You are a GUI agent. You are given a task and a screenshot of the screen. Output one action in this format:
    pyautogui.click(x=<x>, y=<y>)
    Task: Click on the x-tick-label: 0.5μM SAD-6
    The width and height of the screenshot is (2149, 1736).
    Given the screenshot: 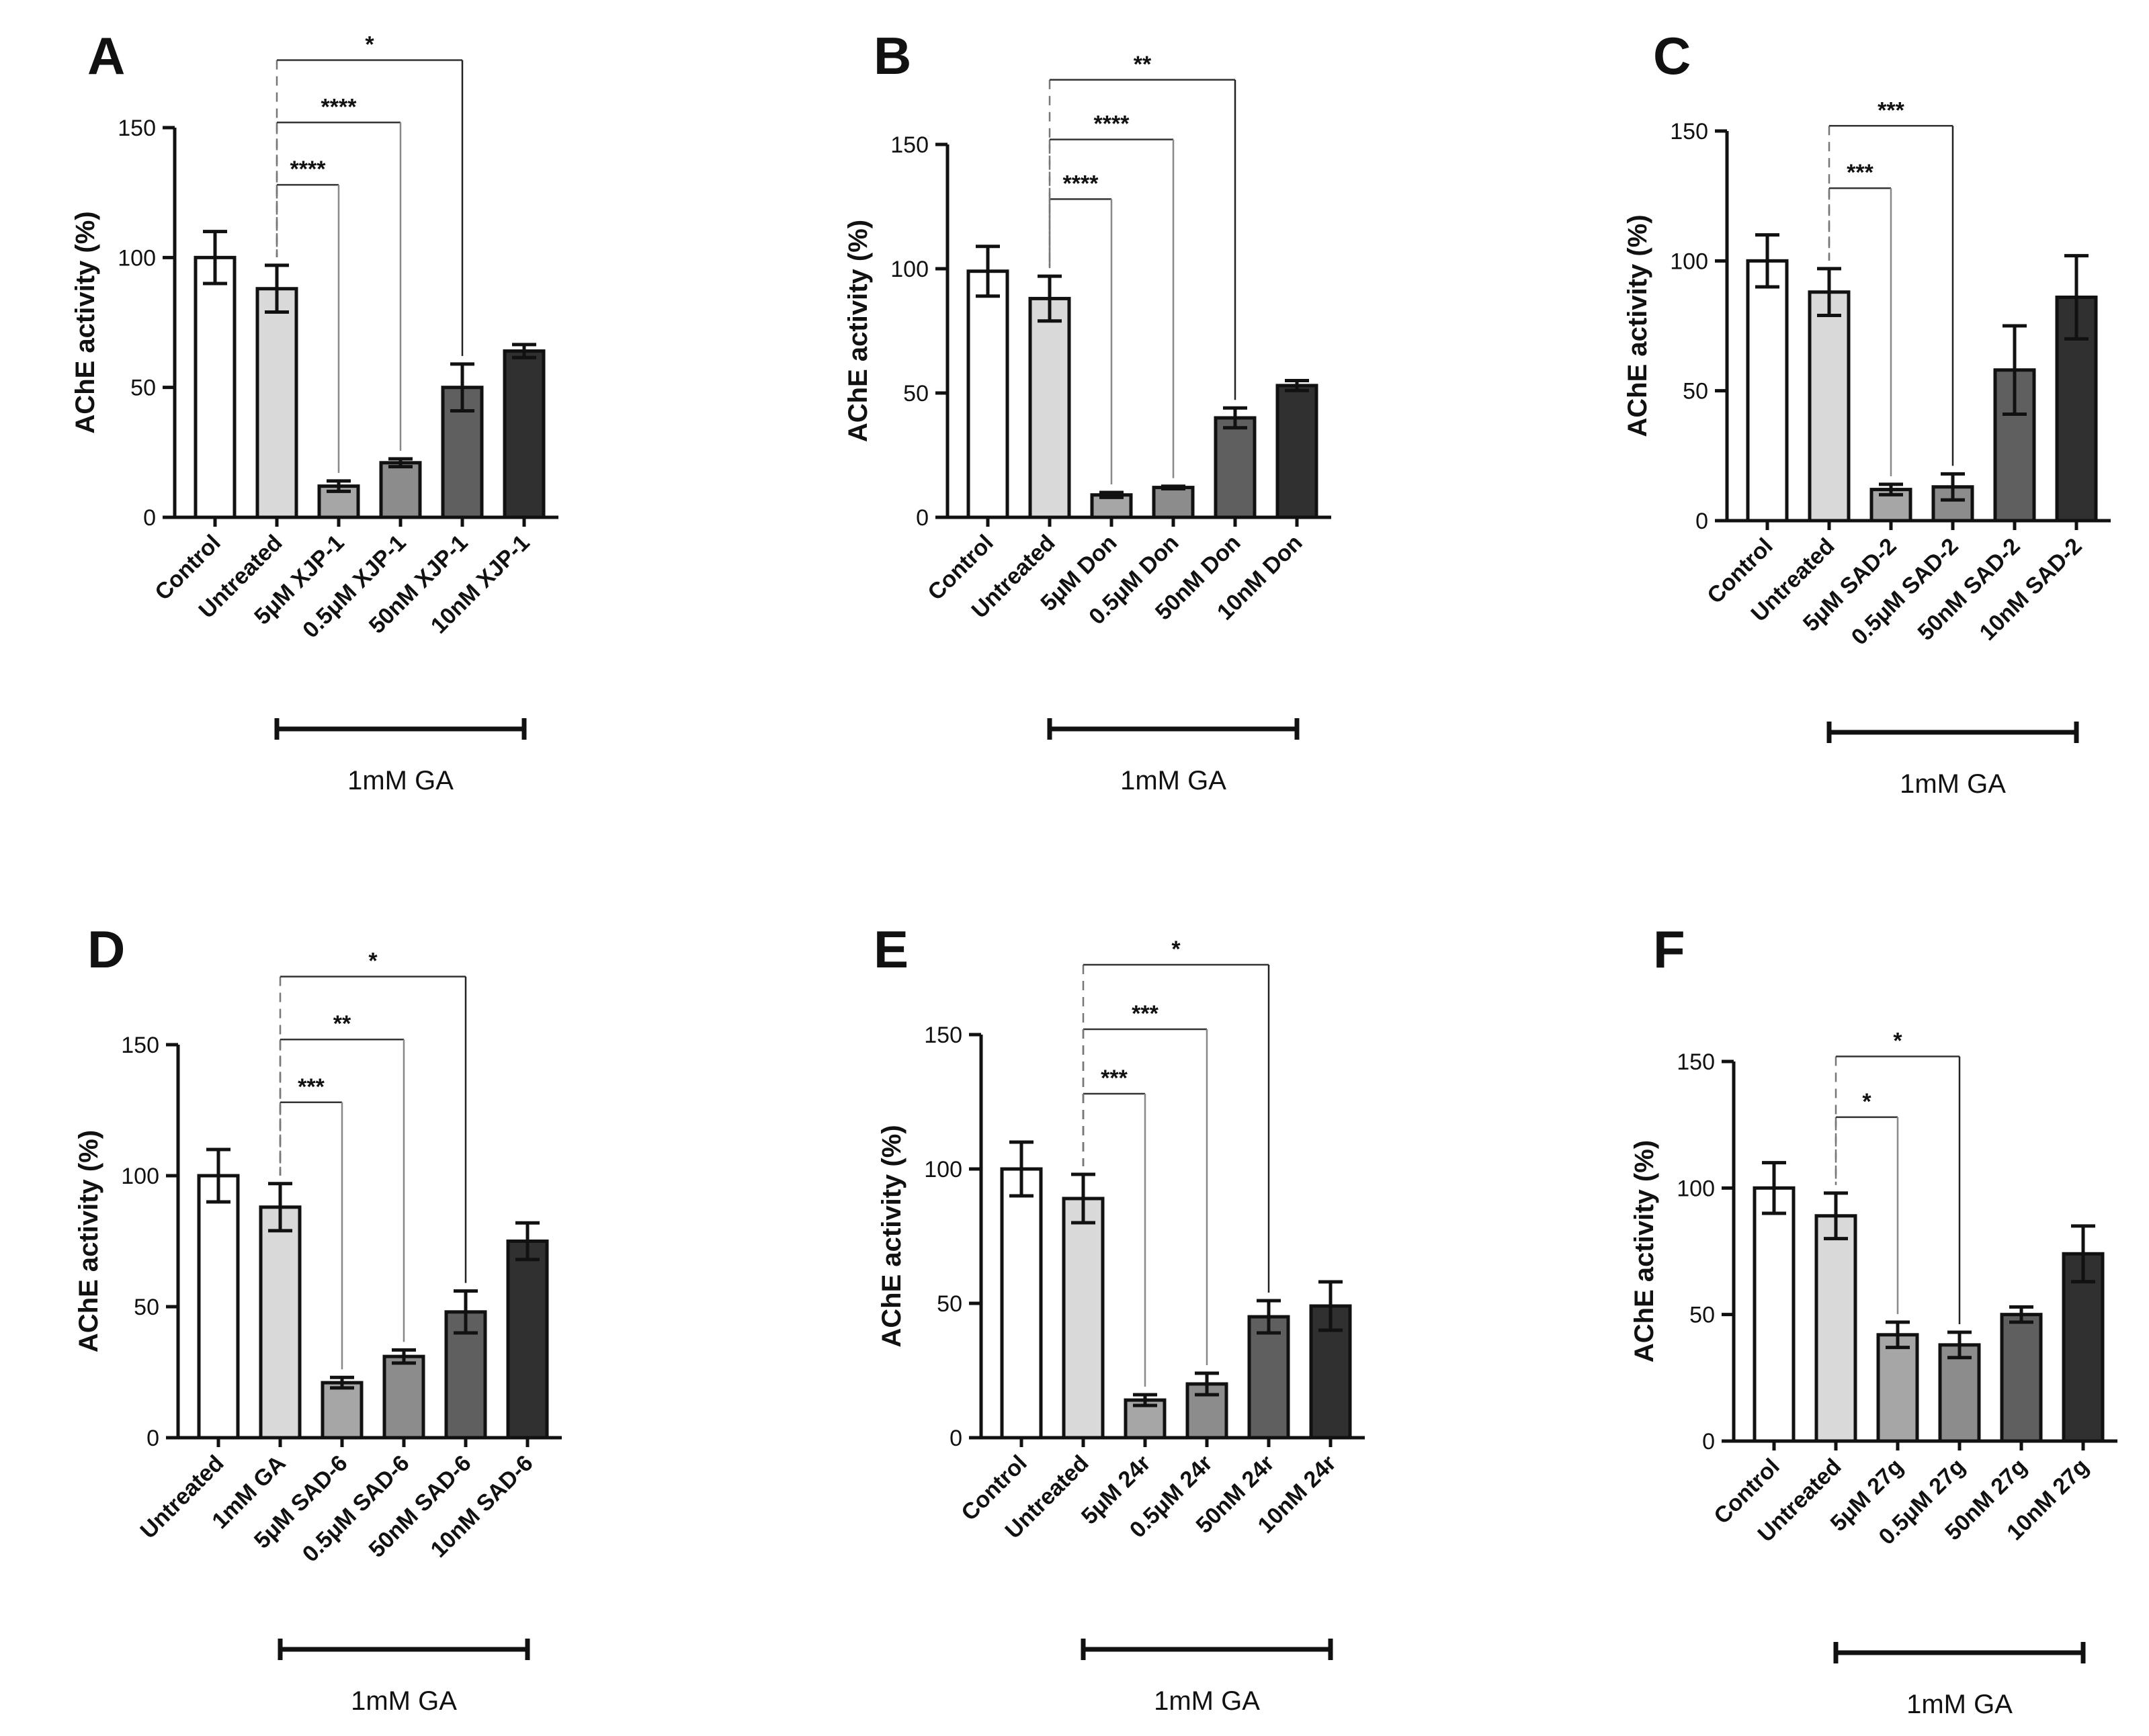 What is the action you would take?
    pyautogui.click(x=357, y=1508)
    